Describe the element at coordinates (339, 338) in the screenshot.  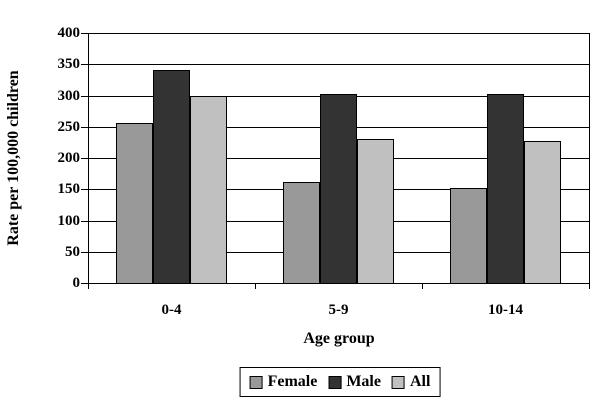
I see `x-axis-title: Age group` at that location.